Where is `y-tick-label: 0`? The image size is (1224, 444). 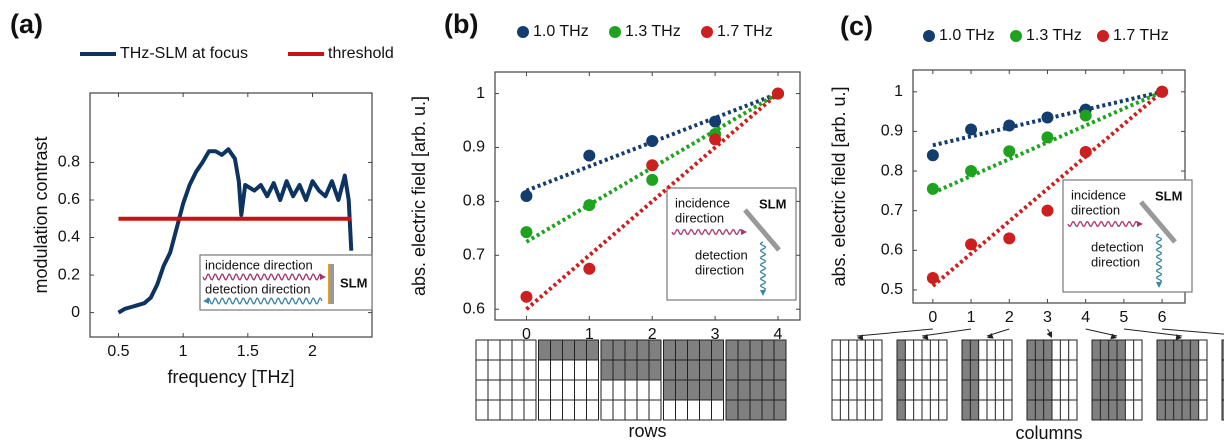
y-tick-label: 0 is located at coordinates (75, 312).